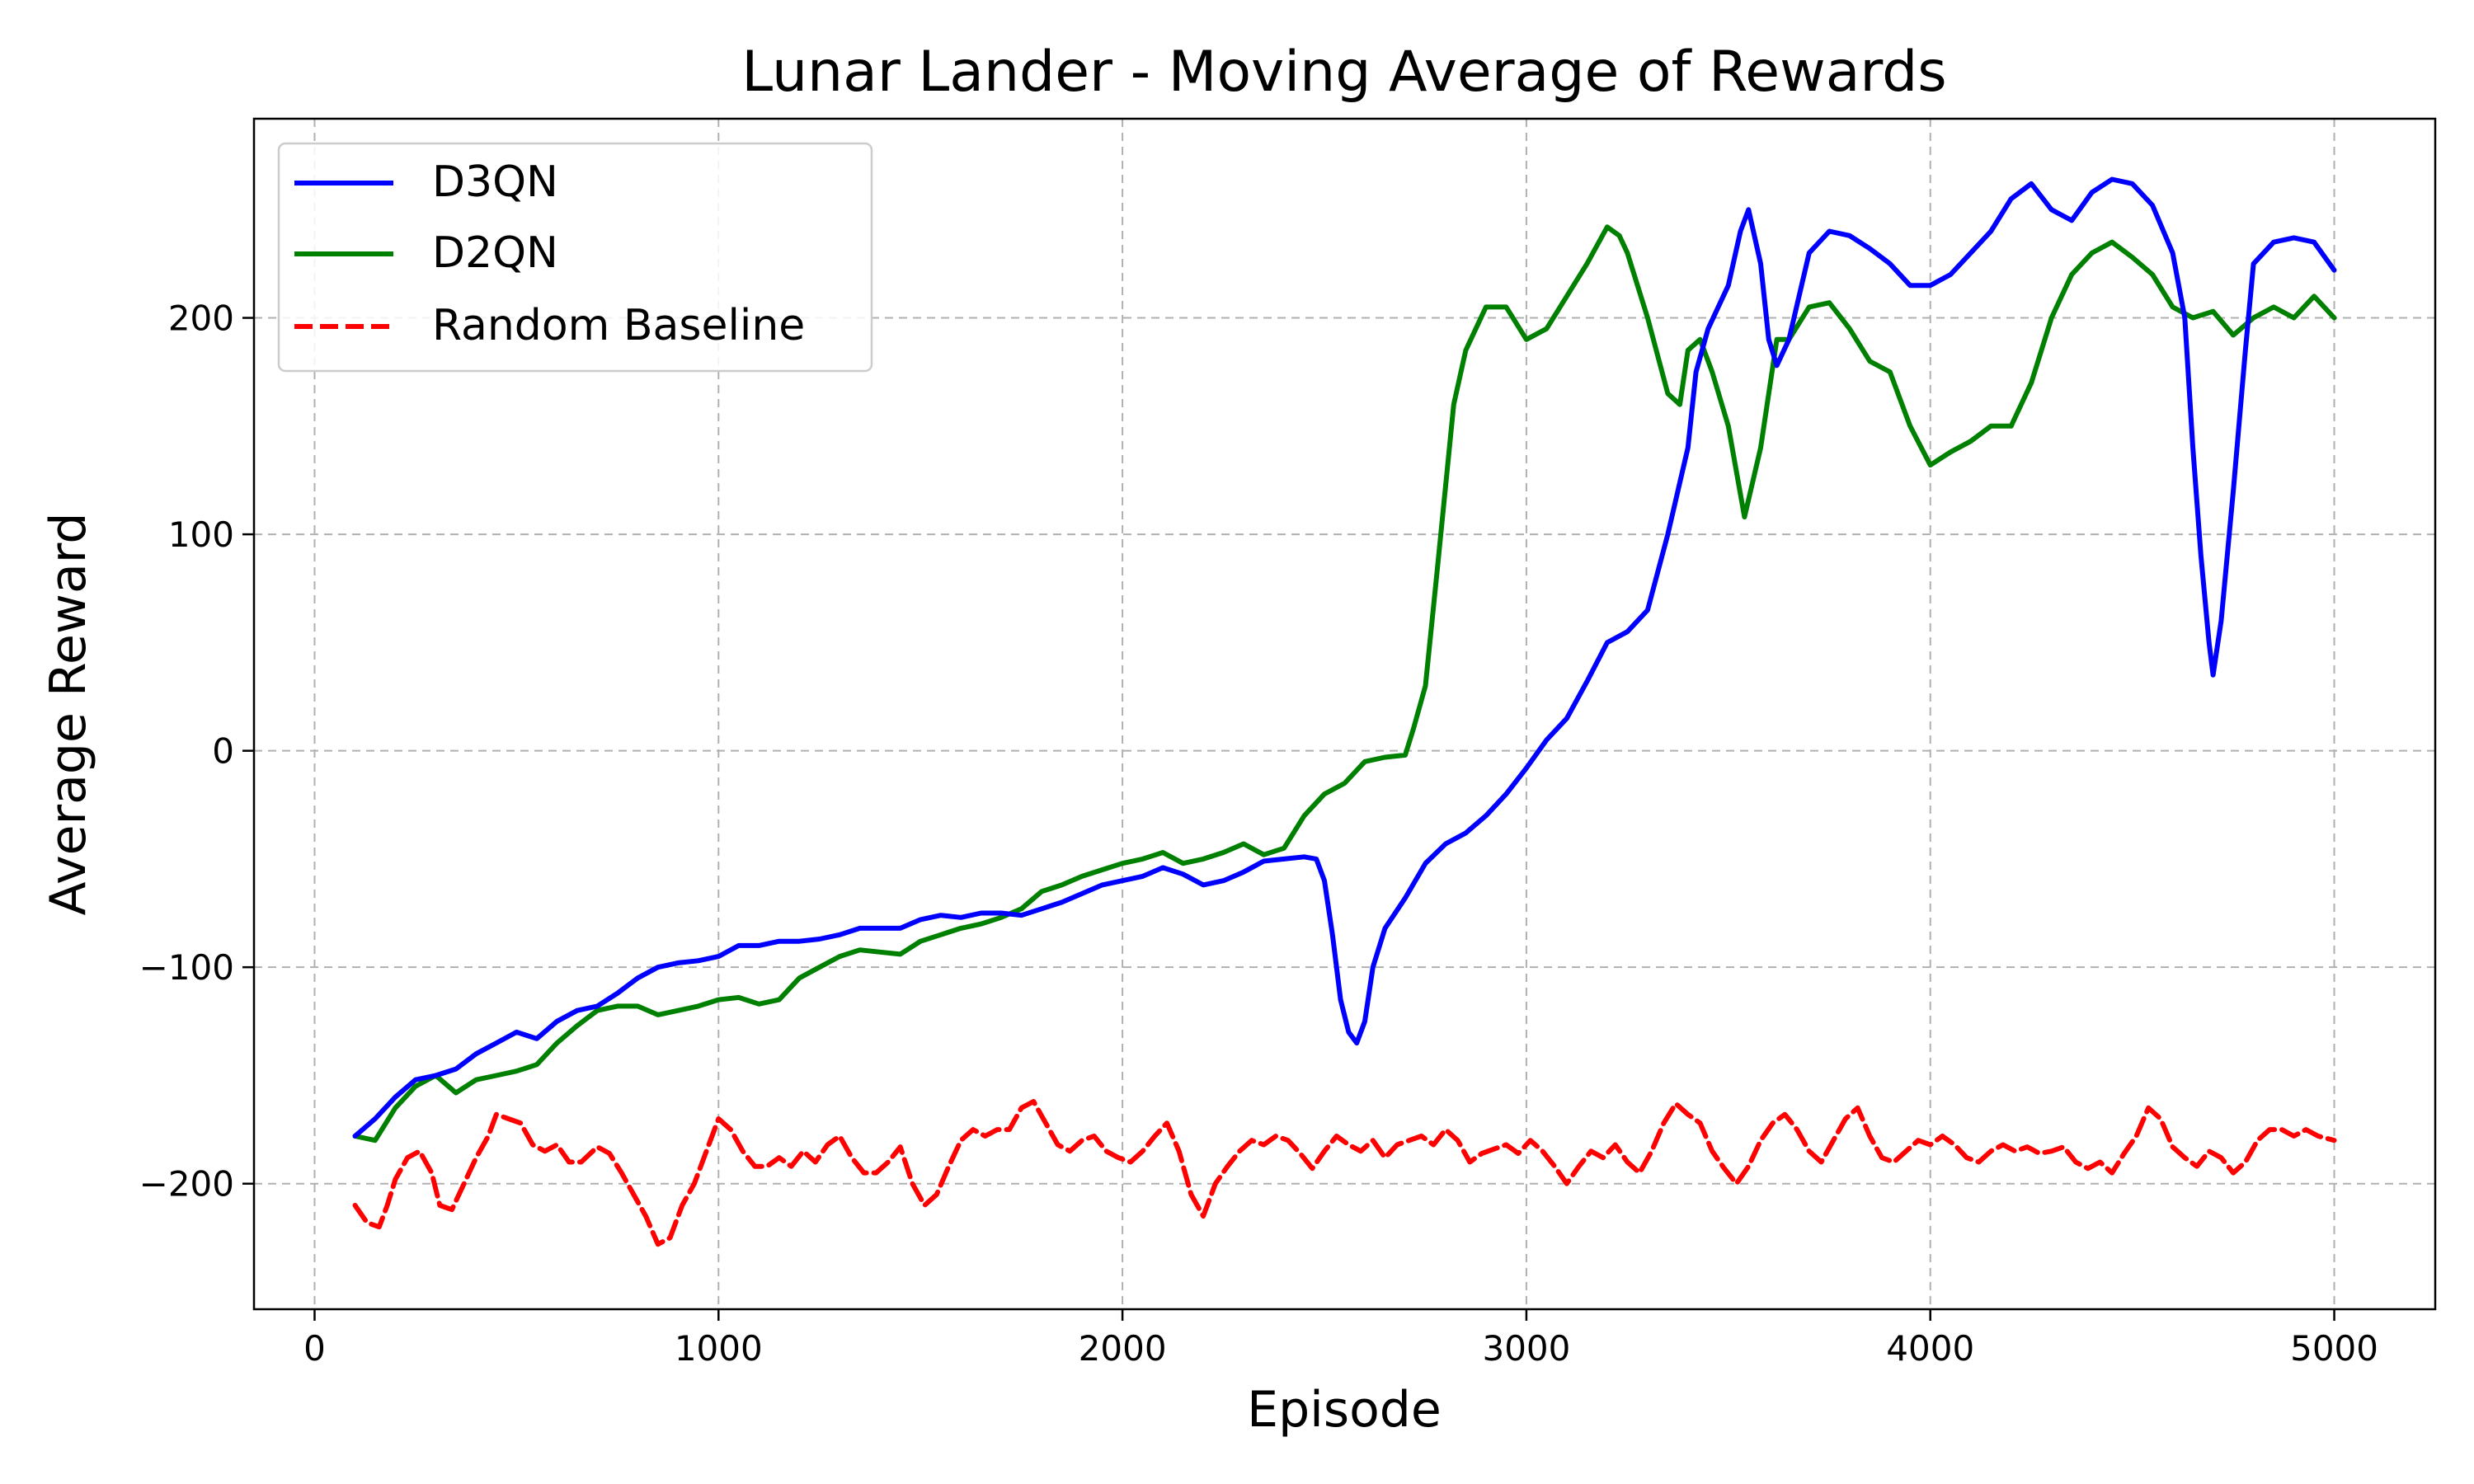  I want to click on x-tick-label: 1000, so click(719, 1348).